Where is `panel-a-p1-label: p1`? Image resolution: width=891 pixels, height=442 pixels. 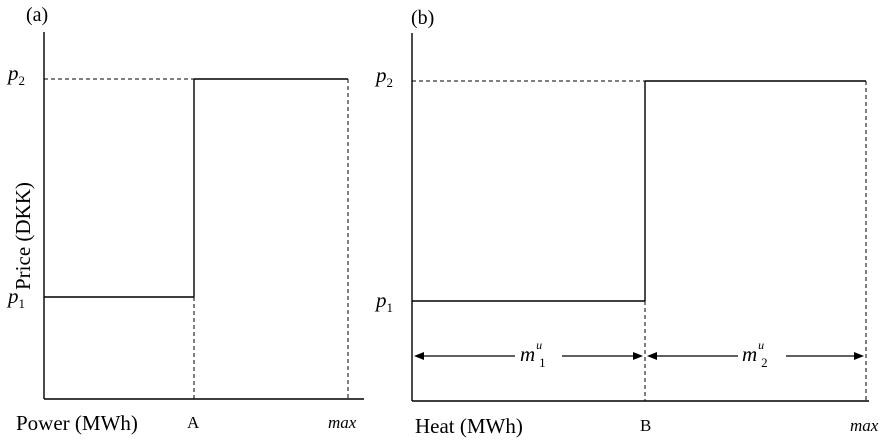
panel-a-p1-label: p1 is located at coordinates (15, 297).